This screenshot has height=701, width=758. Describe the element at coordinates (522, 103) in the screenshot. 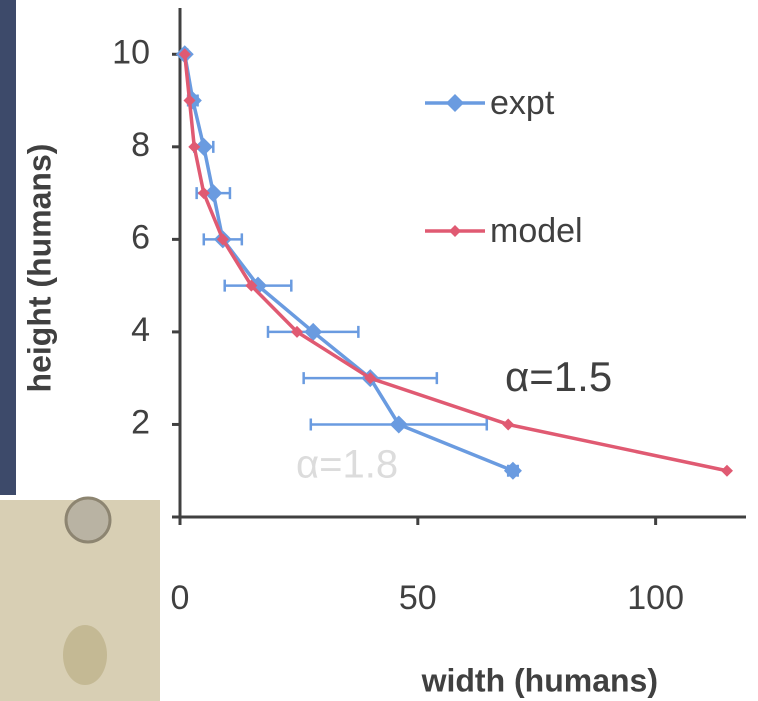

I see `legend-label: expt` at that location.